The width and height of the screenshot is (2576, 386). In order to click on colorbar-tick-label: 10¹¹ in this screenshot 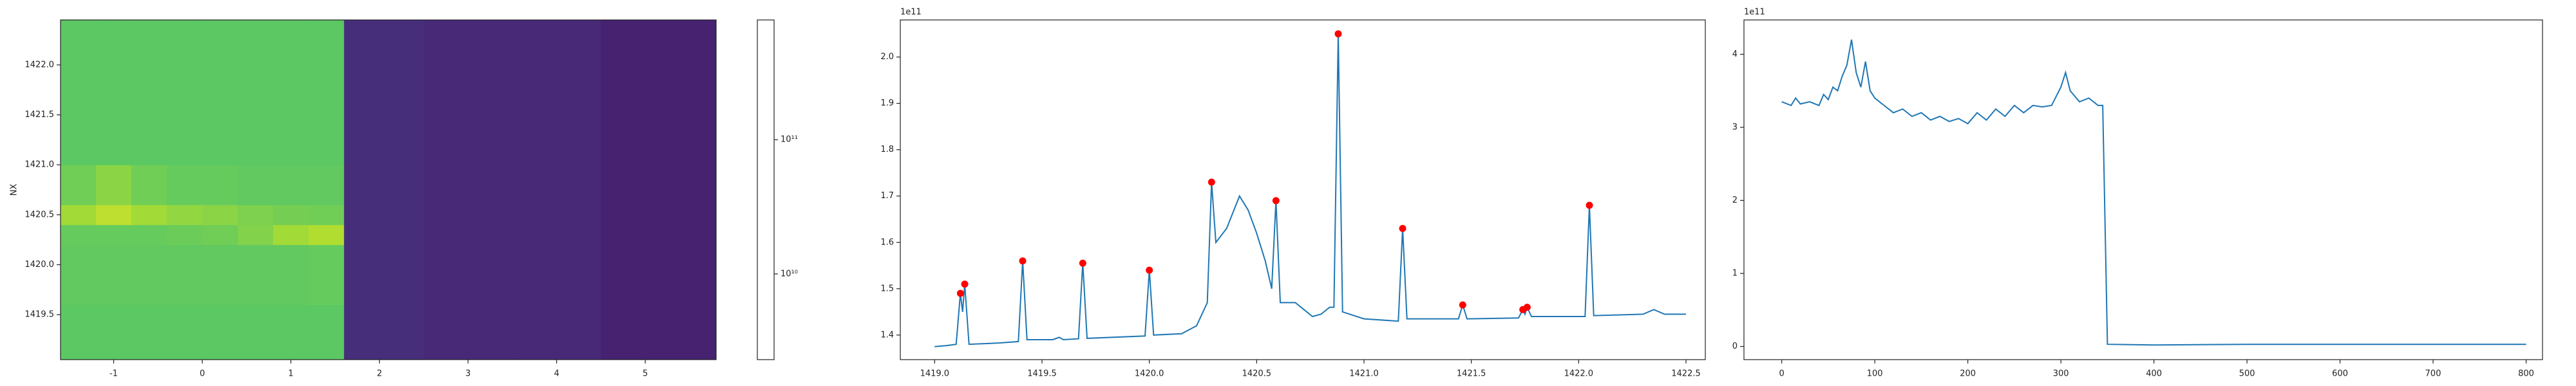, I will do `click(789, 140)`.